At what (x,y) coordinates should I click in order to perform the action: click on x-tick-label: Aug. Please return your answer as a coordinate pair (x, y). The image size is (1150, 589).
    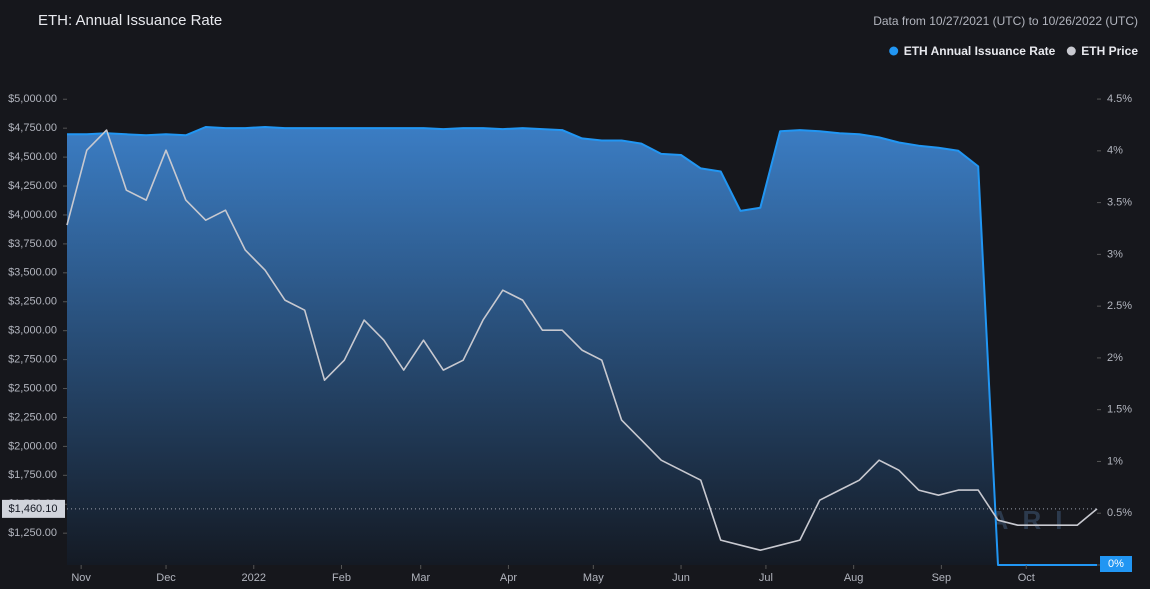
    Looking at the image, I should click on (854, 578).